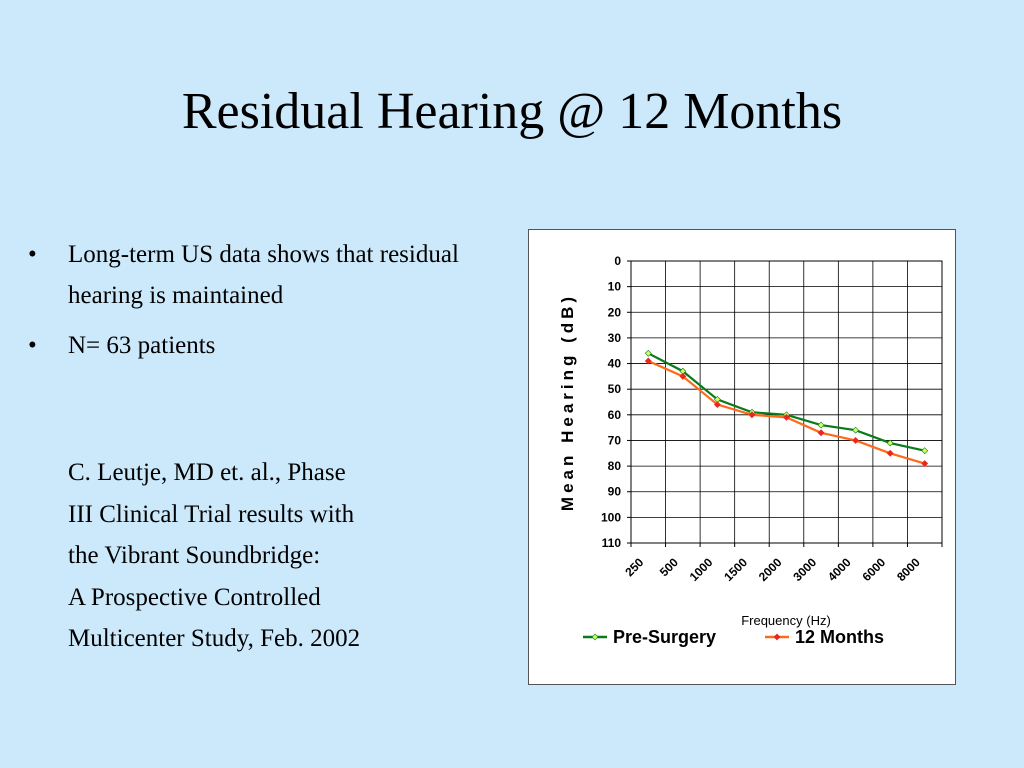 The width and height of the screenshot is (1024, 768). I want to click on citation-line: C. Leutje, MD et. al., Phase, so click(207, 472).